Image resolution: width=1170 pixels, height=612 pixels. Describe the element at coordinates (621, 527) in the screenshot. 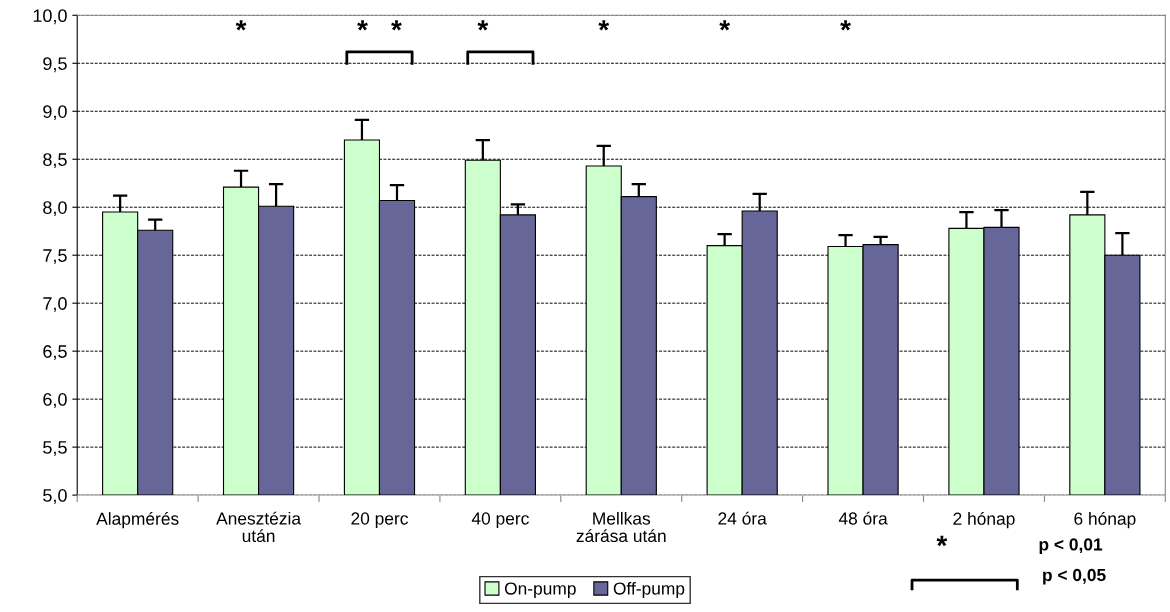

I see `x-tick-label: Mellkas zárása után` at that location.